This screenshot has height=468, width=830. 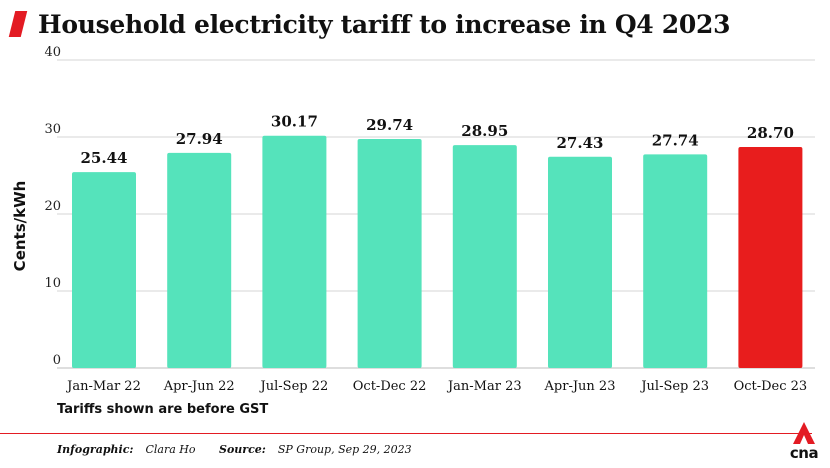 I want to click on cna-logo: cna, so click(x=804, y=442).